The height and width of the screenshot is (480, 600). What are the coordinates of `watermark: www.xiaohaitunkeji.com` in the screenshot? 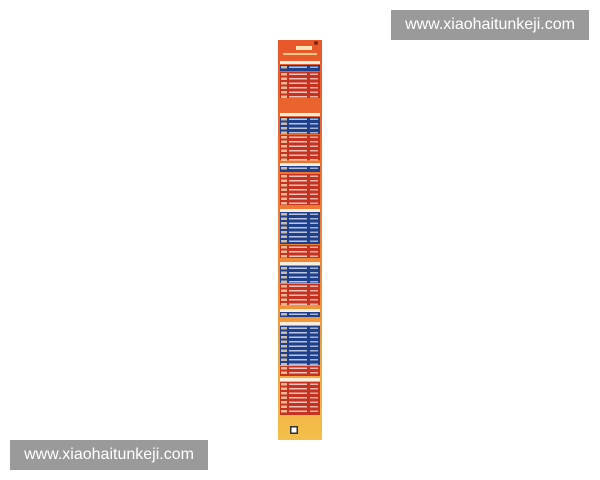 It's located at (109, 455).